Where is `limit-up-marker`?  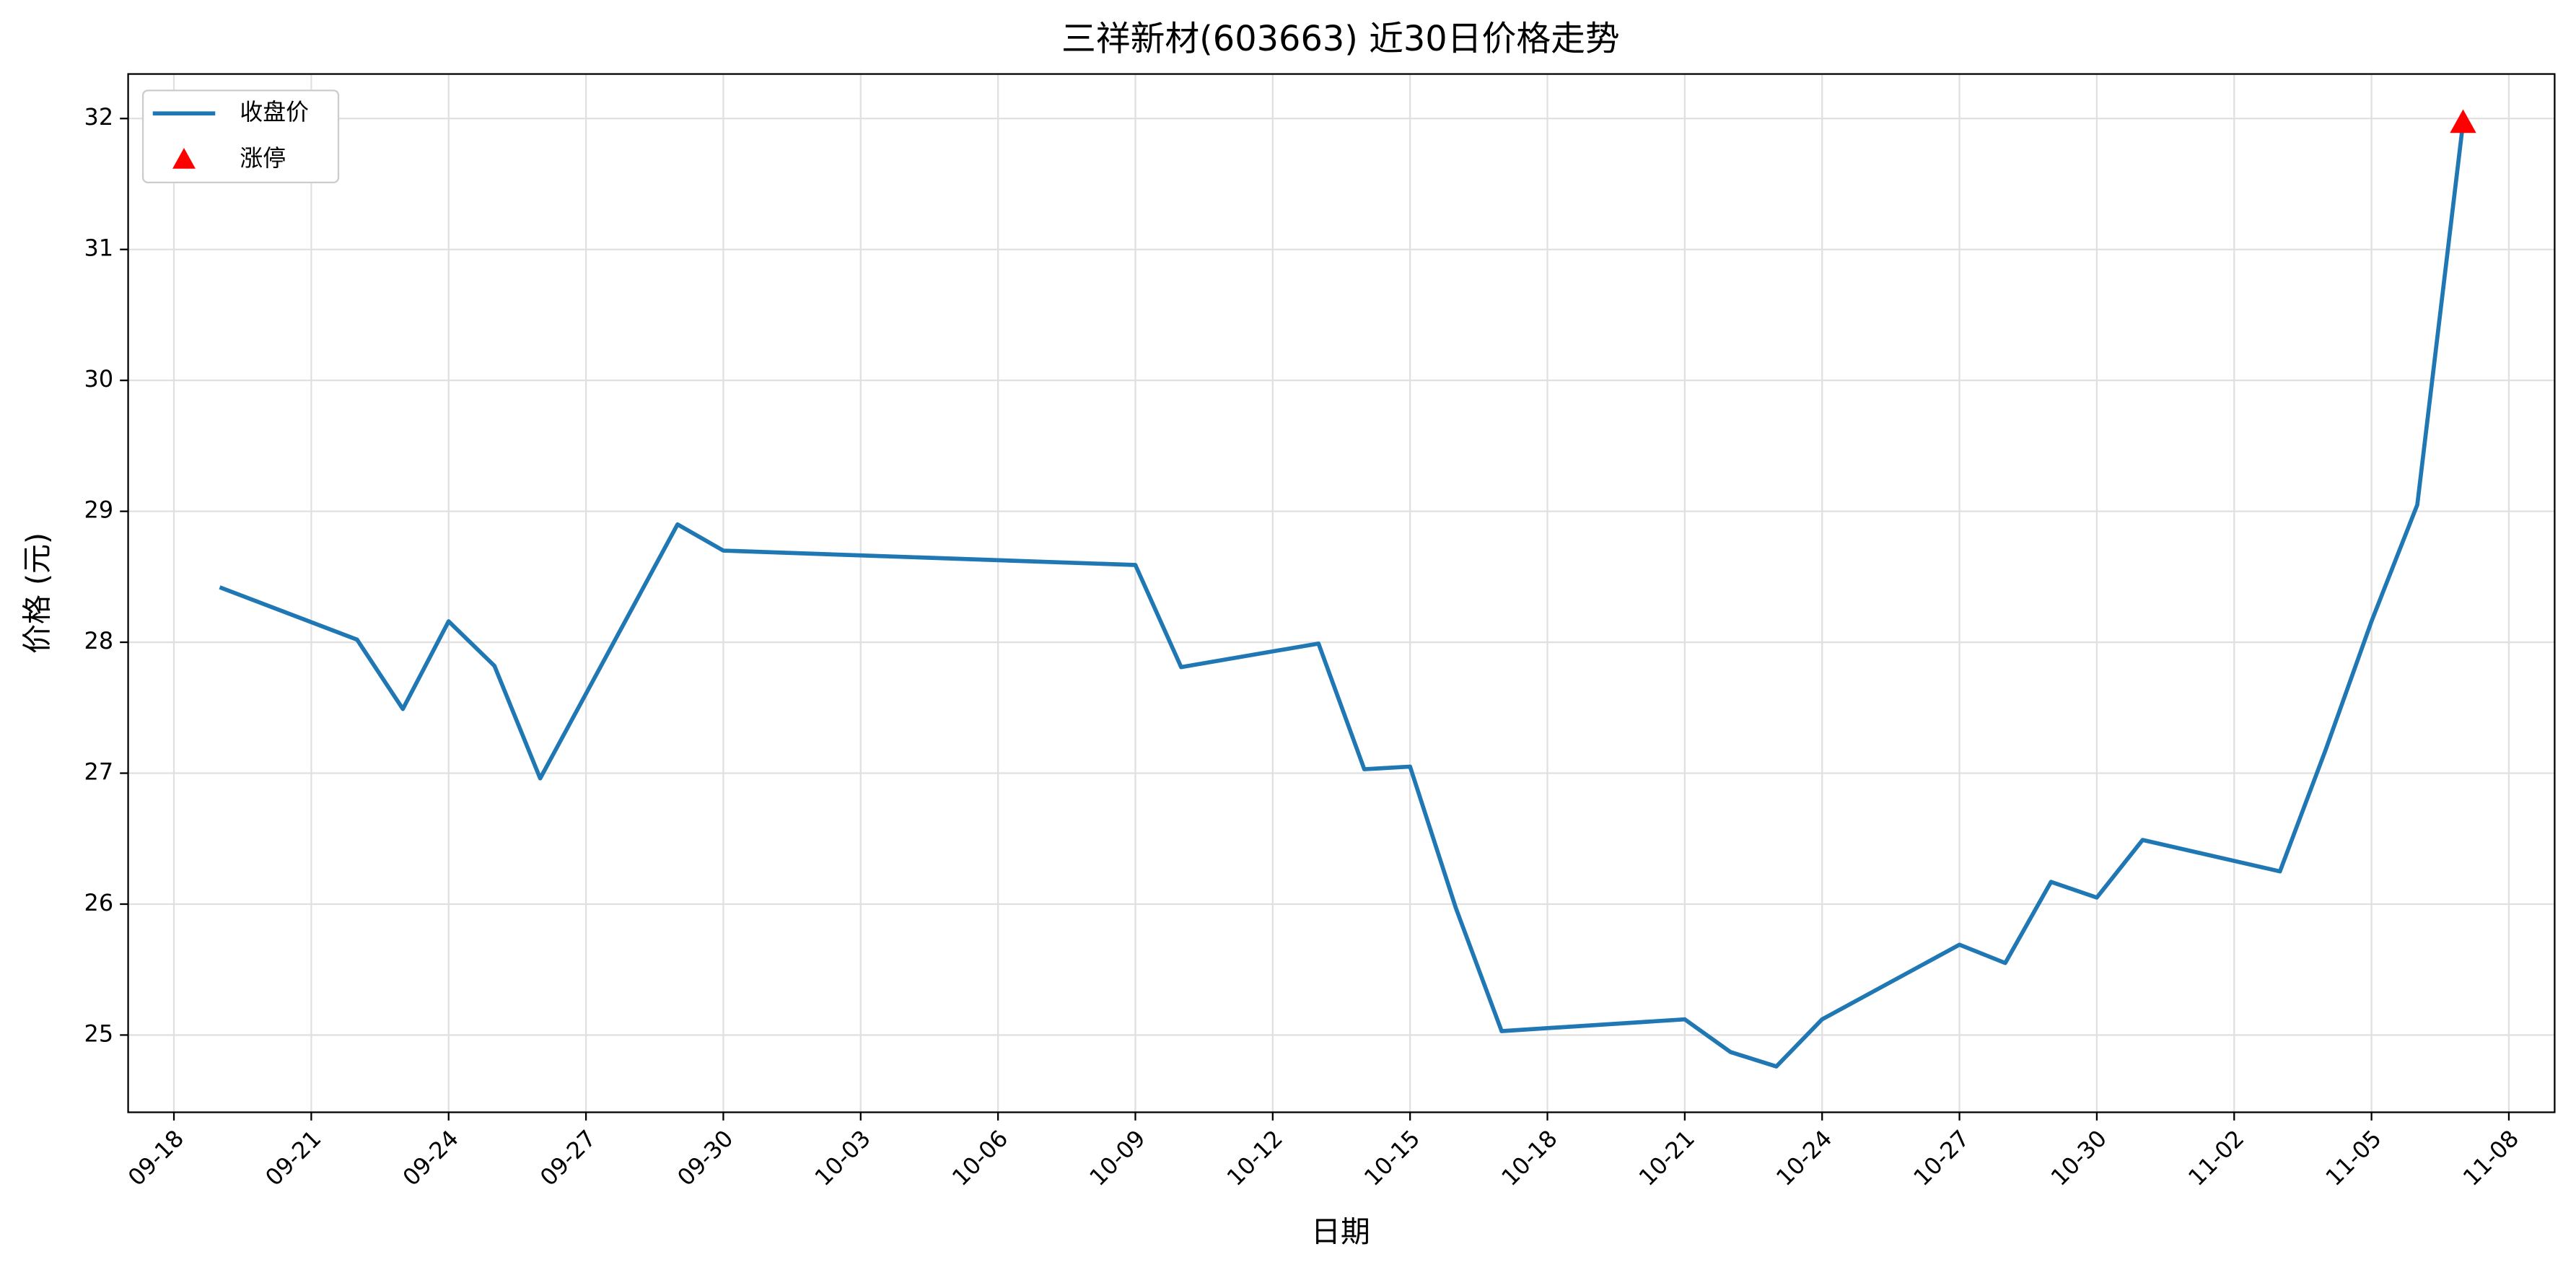 limit-up-marker is located at coordinates (2463, 121).